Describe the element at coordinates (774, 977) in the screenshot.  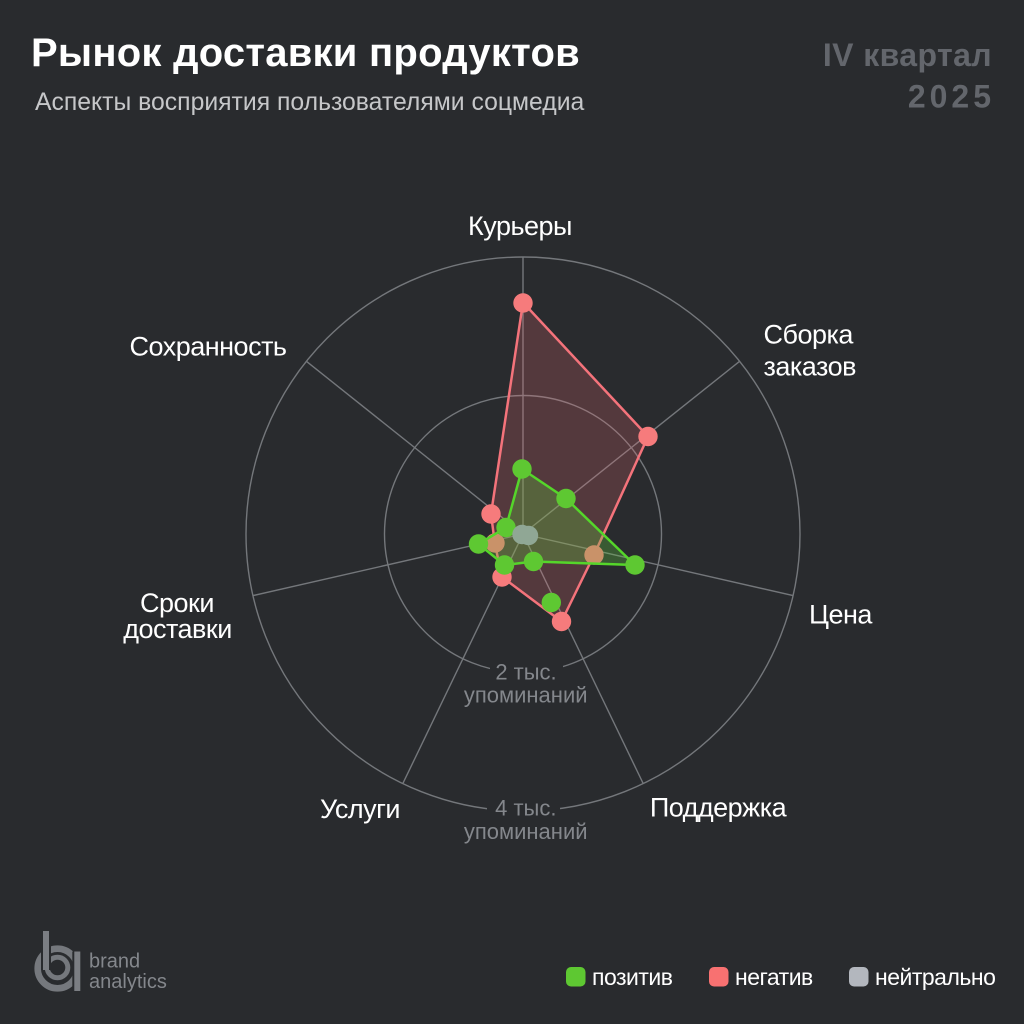
I see `svg-text: негатив` at that location.